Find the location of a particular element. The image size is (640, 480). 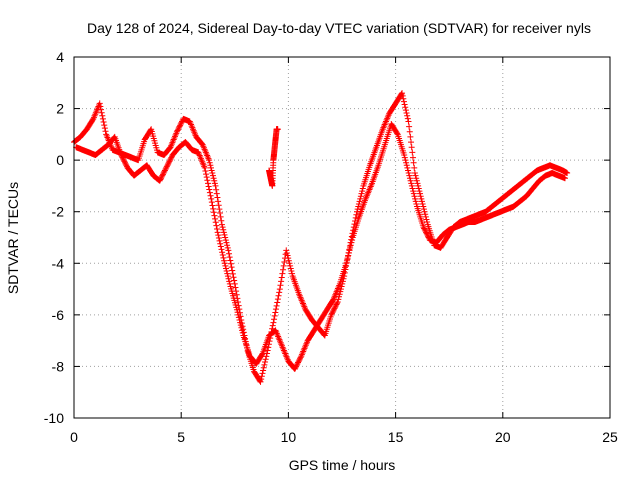

x-tick-label: 0 is located at coordinates (74, 437).